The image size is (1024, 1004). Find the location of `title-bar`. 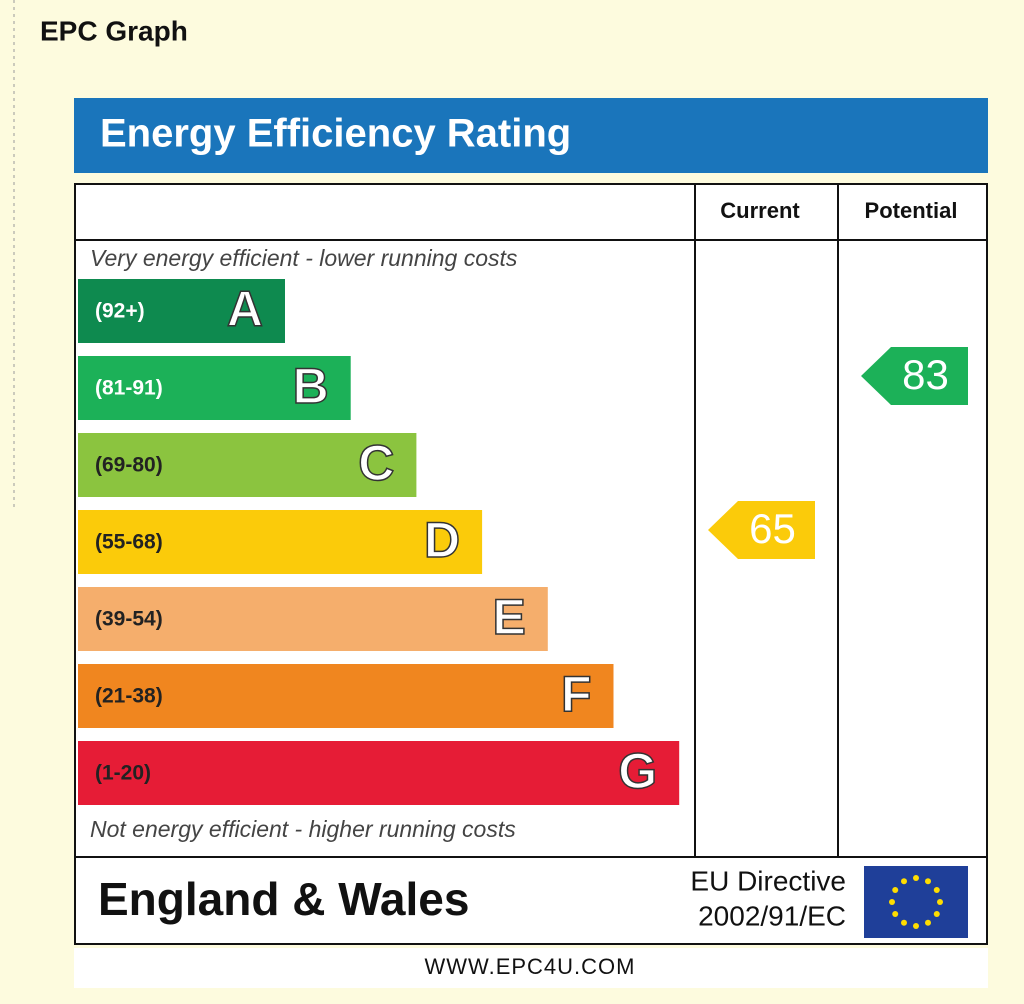

title-bar is located at coordinates (531, 135).